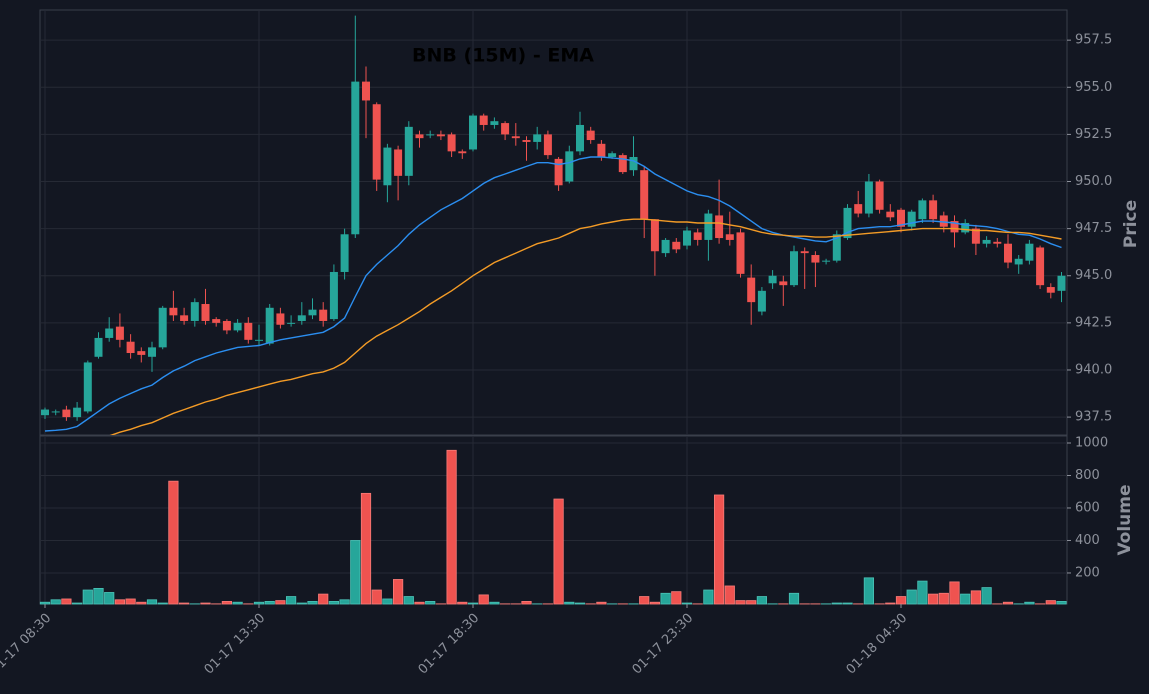  Describe the element at coordinates (1093, 134) in the screenshot. I see `y-tick-label: 952.5` at that location.